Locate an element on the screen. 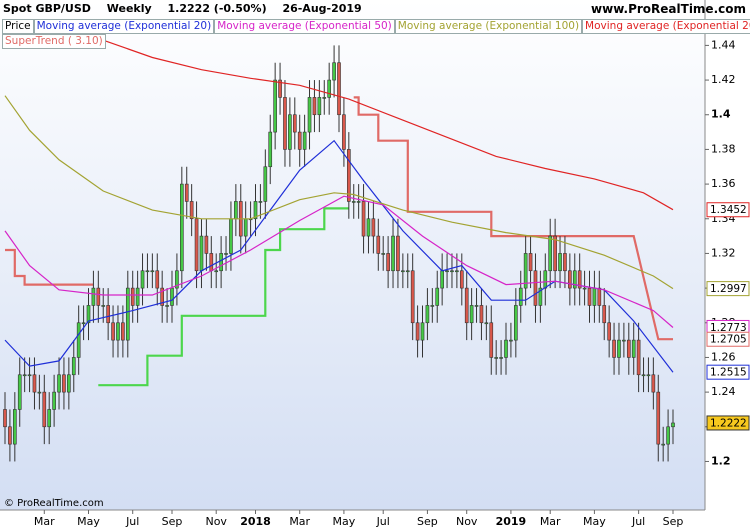 The image size is (750, 530). y-tick-label: 1.36 is located at coordinates (723, 183).